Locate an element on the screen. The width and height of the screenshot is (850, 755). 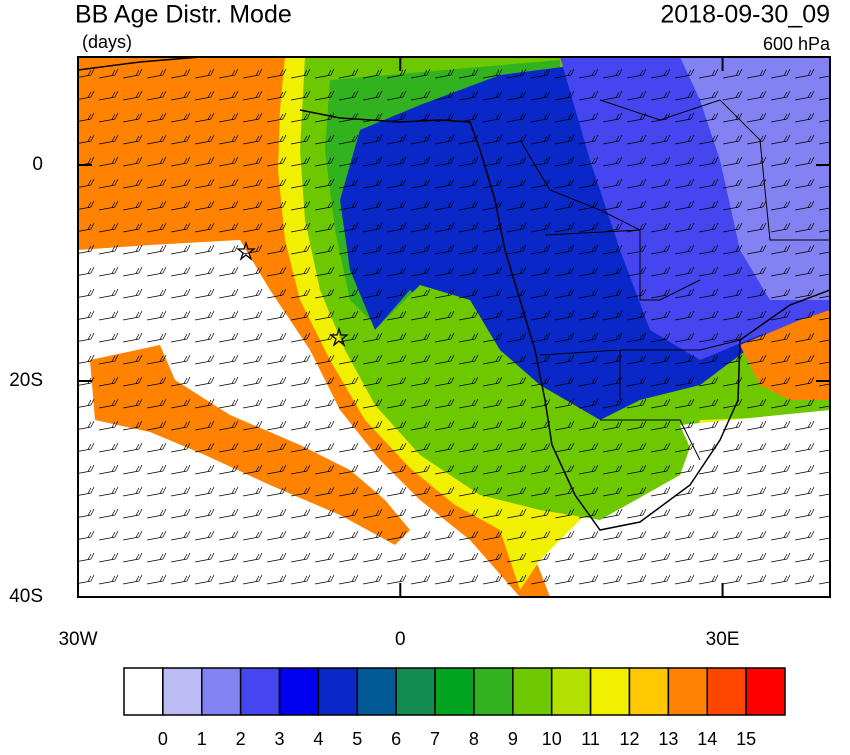
colorbar-label: 1 is located at coordinates (202, 739).